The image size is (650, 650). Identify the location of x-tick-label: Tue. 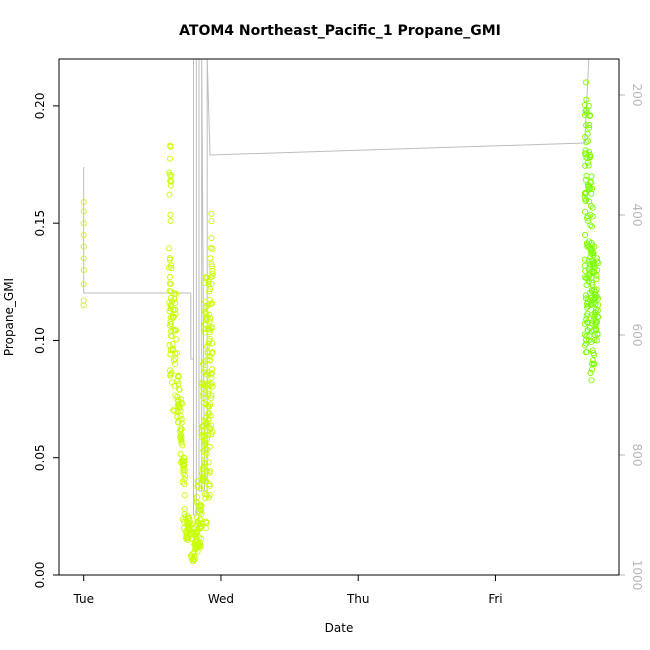
(83, 599).